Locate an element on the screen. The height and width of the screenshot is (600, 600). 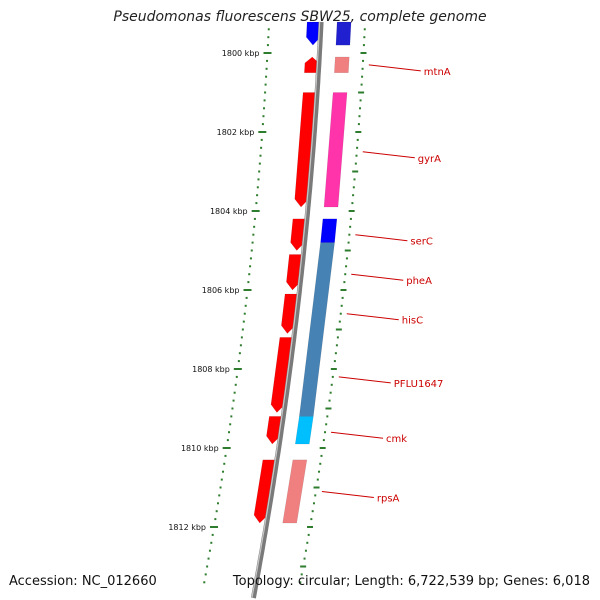
gene-label-phea: pheA is located at coordinates (419, 281).